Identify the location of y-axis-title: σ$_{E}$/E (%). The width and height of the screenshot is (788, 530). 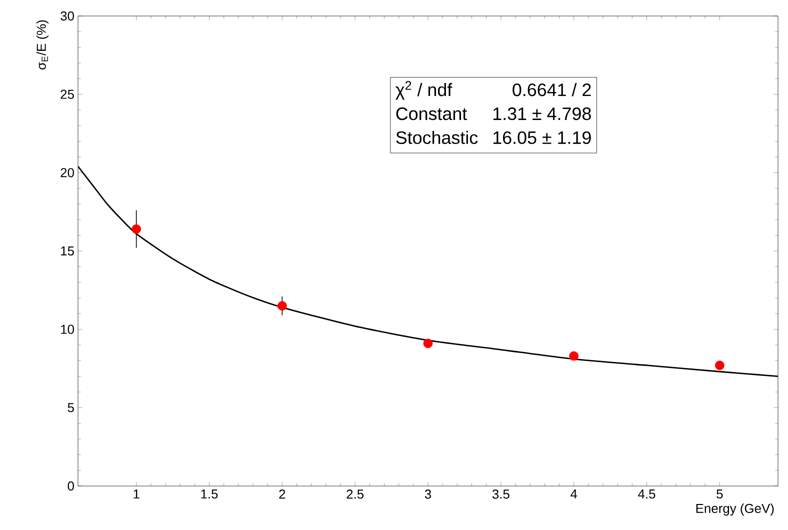
(42, 45).